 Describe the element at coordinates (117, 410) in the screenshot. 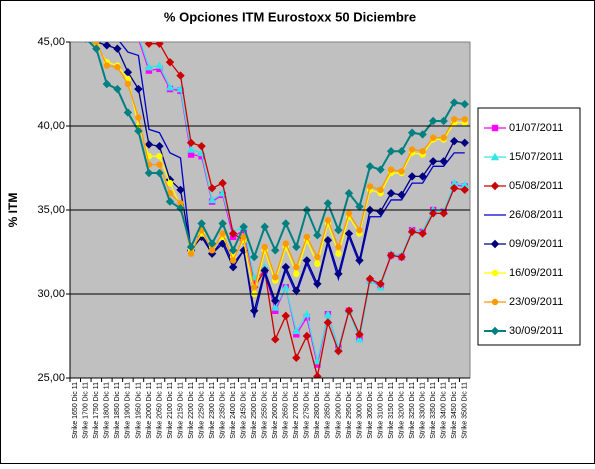

I see `x-tick-label: Strike 1850 Dic 11` at that location.